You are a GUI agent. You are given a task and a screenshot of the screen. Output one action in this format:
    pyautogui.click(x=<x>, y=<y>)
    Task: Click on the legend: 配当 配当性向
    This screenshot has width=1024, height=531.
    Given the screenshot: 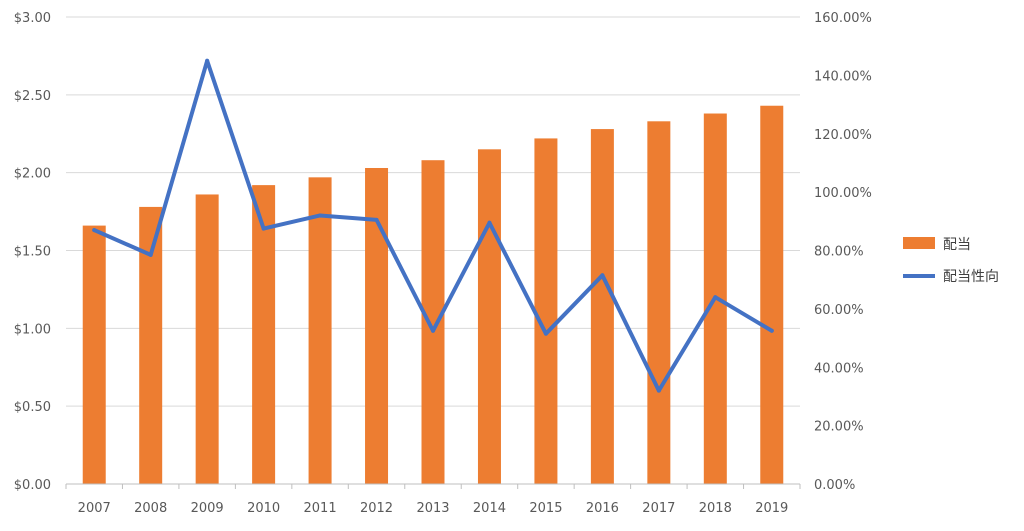 What is the action you would take?
    pyautogui.click(x=951, y=261)
    